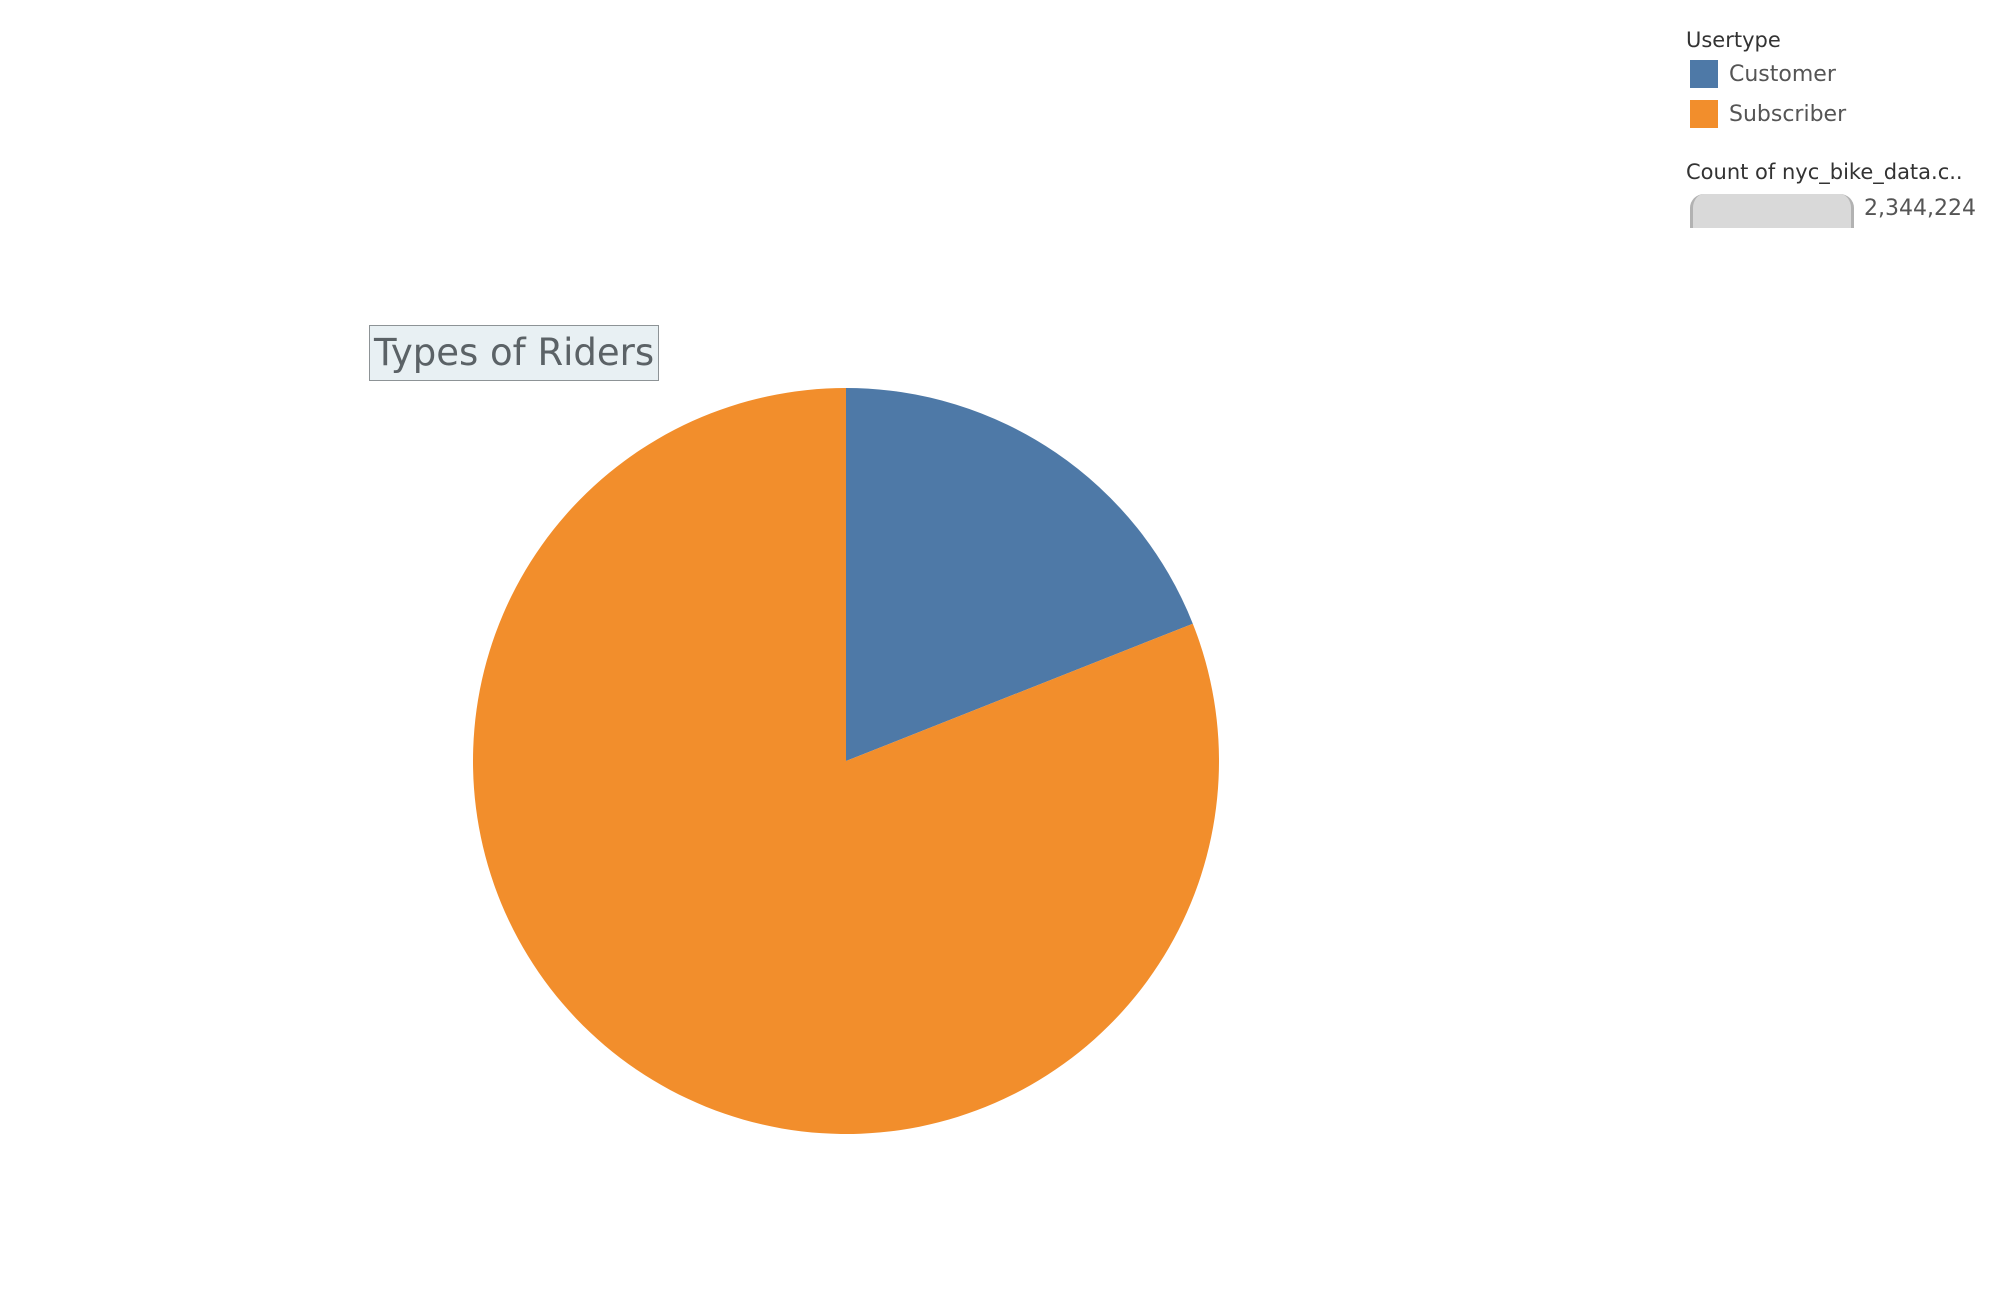 The image size is (1996, 1316). I want to click on color-legend: Usertype Customer Subscriber, so click(1836, 80).